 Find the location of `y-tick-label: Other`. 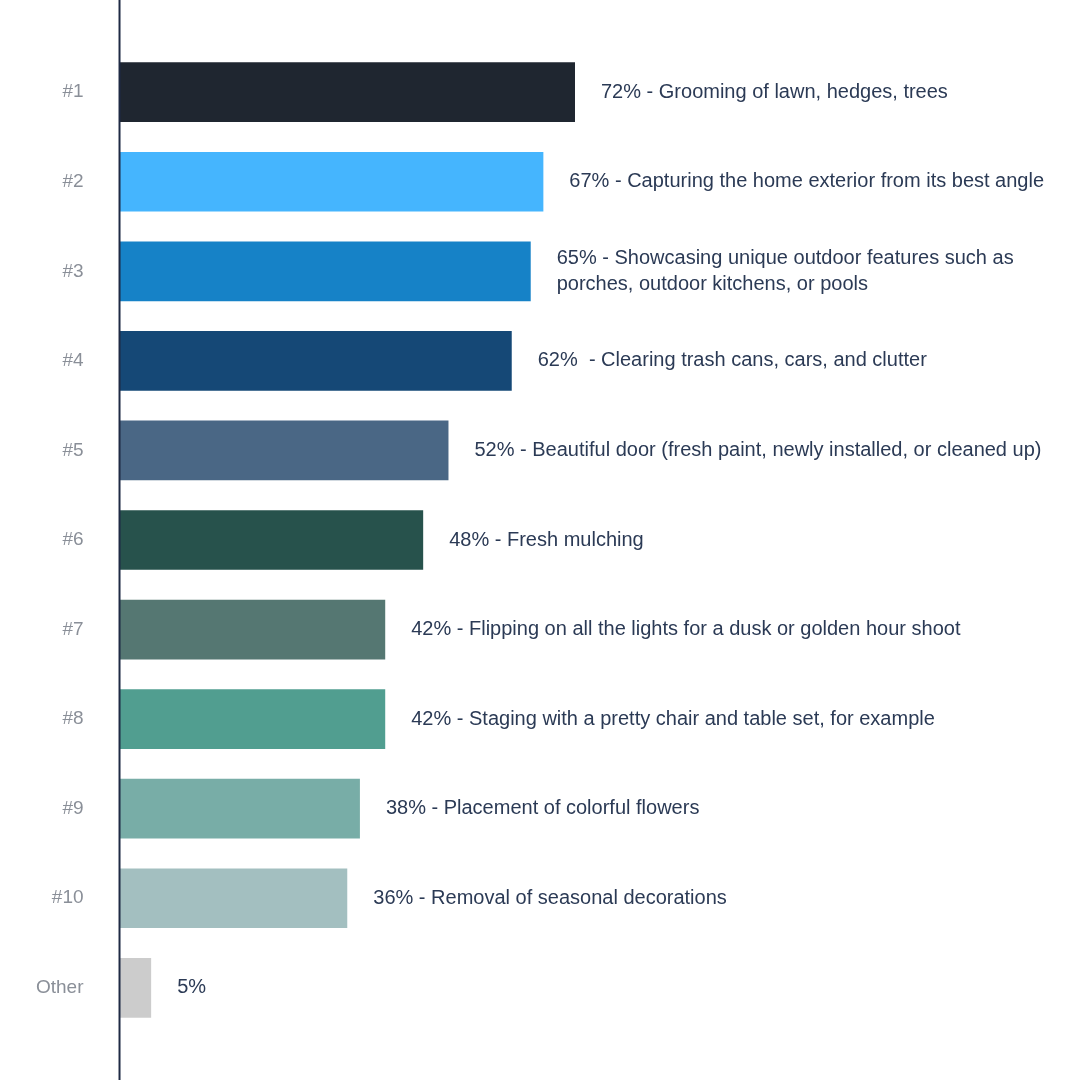

y-tick-label: Other is located at coordinates (60, 987).